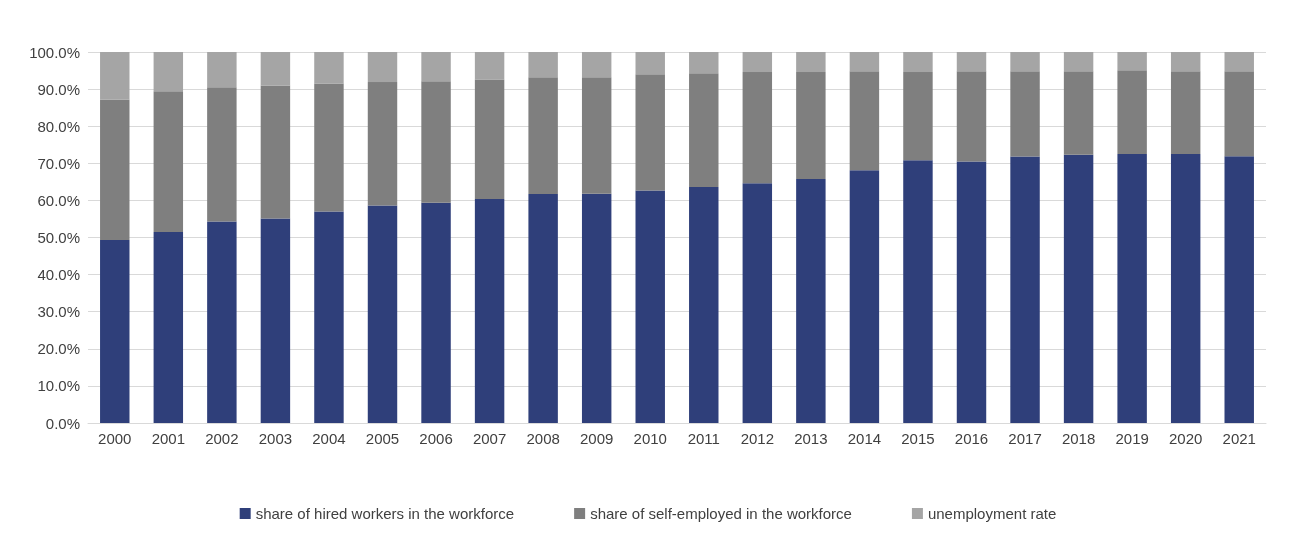 The image size is (1299, 549). Describe the element at coordinates (1239, 438) in the screenshot. I see `x-tick-label: 2021` at that location.